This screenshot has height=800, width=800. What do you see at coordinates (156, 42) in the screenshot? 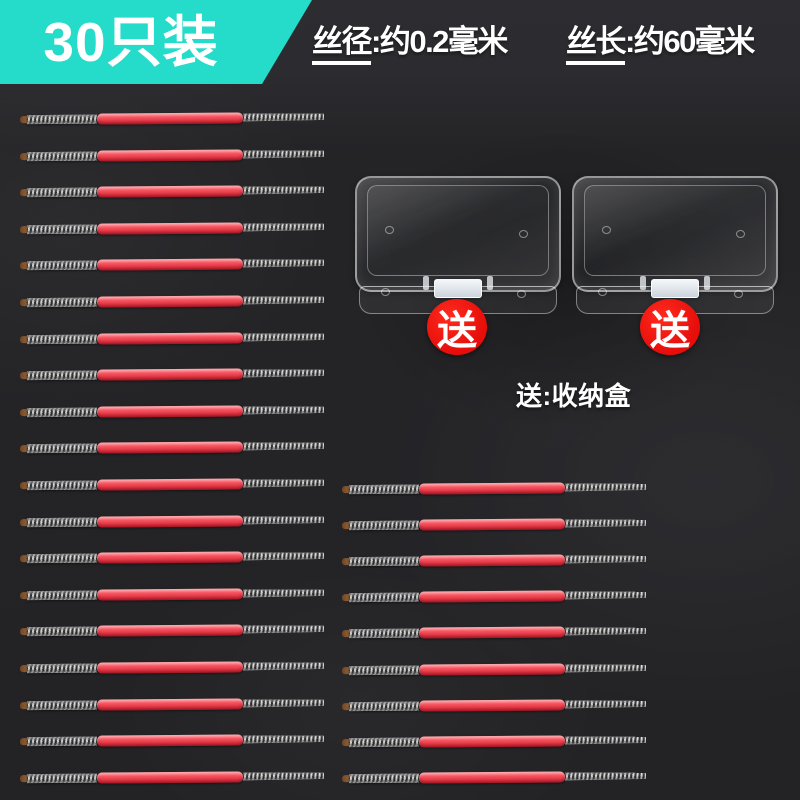
I see `pack-count-banner: 30只装` at bounding box center [156, 42].